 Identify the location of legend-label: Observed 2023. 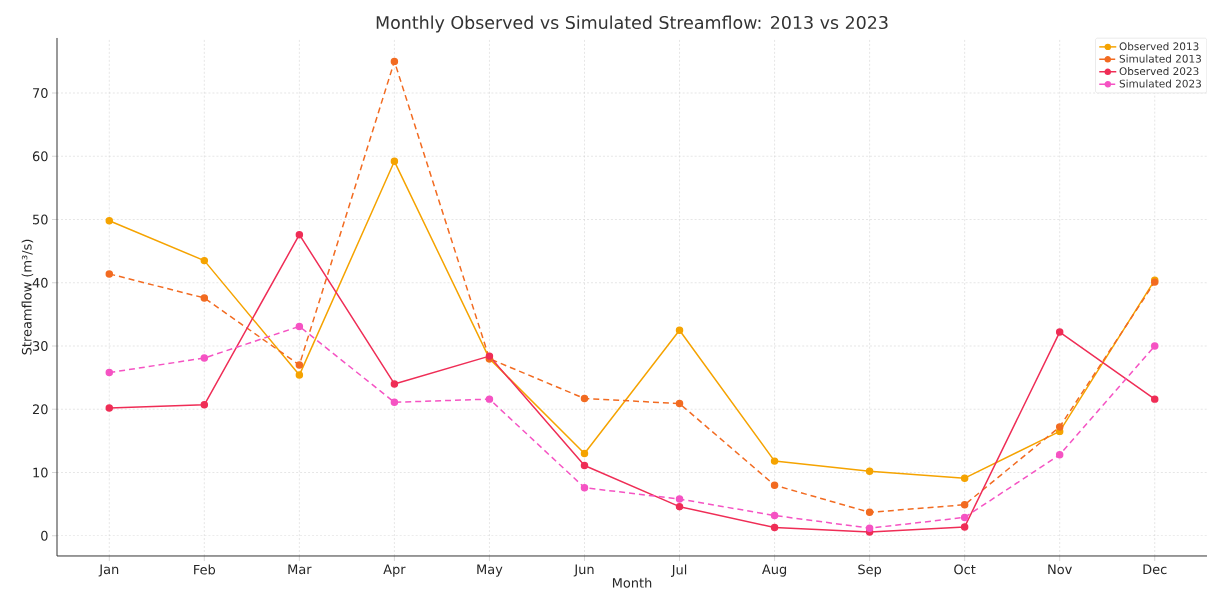
(1159, 71).